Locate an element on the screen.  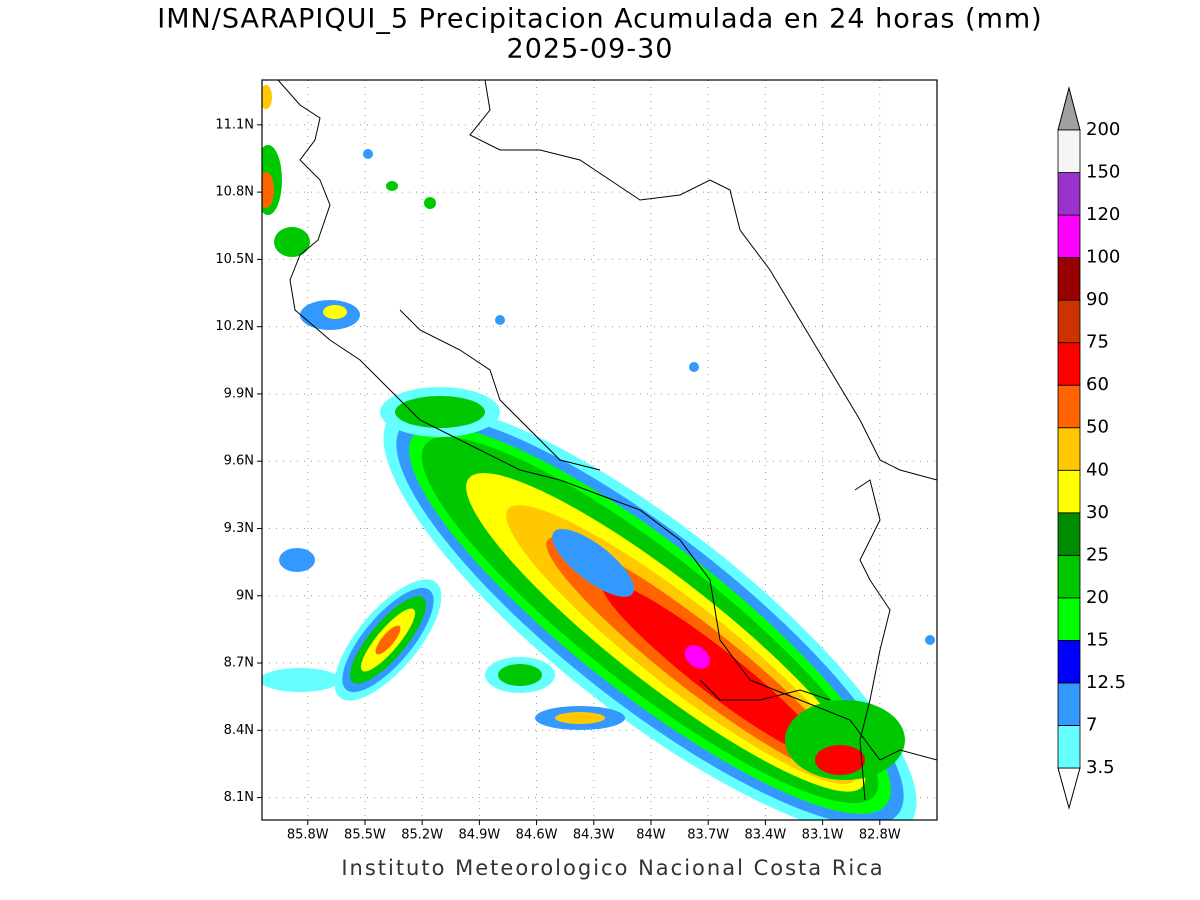
colorbar-label: 3.5 is located at coordinates (1100, 767).